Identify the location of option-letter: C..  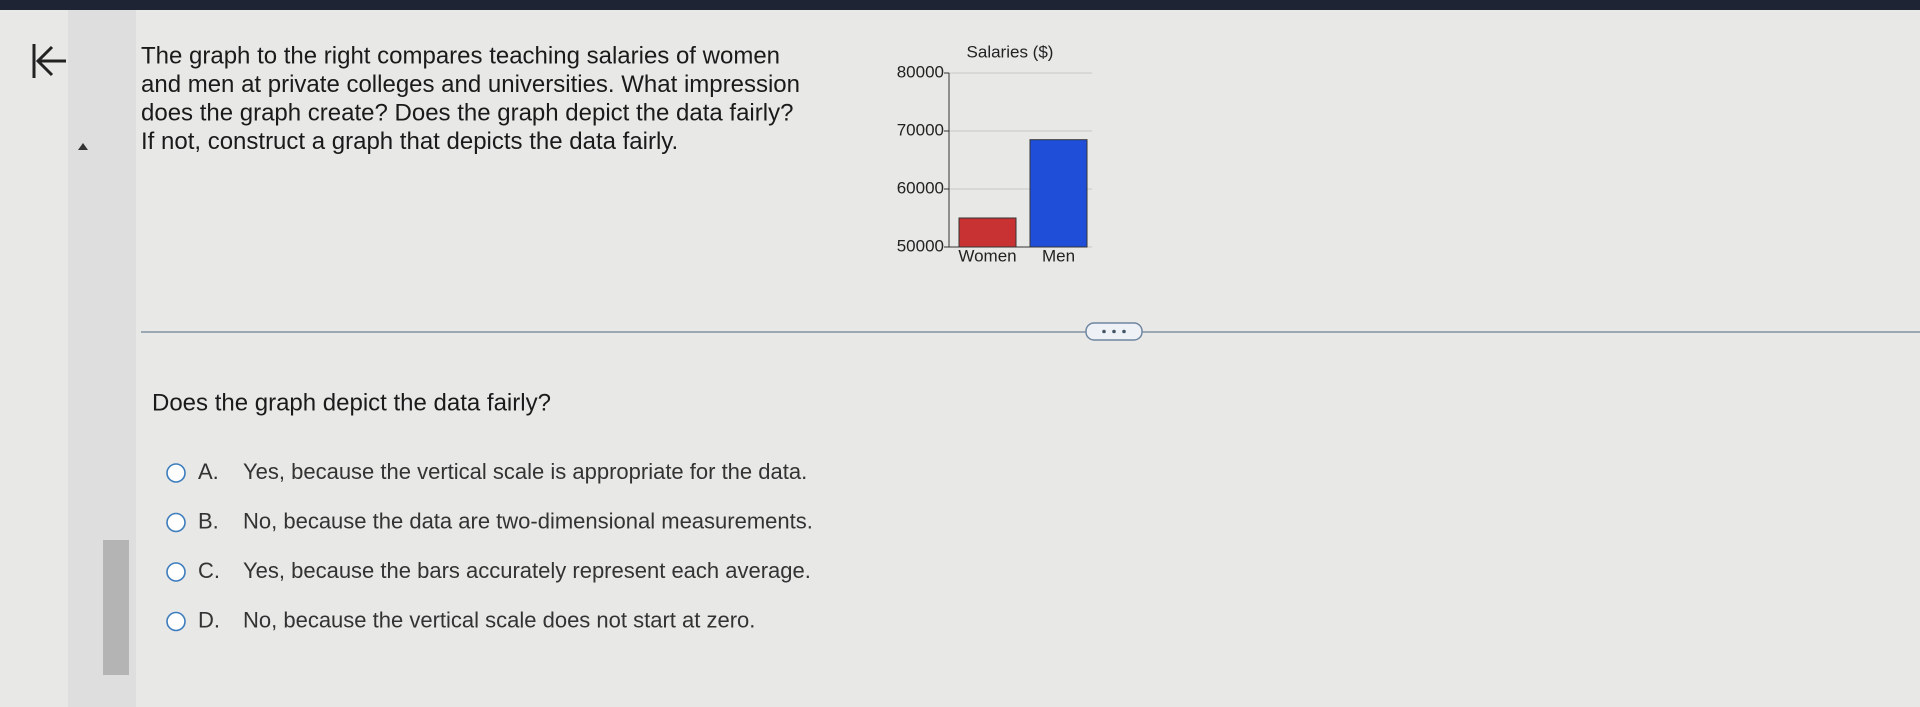
(209, 570).